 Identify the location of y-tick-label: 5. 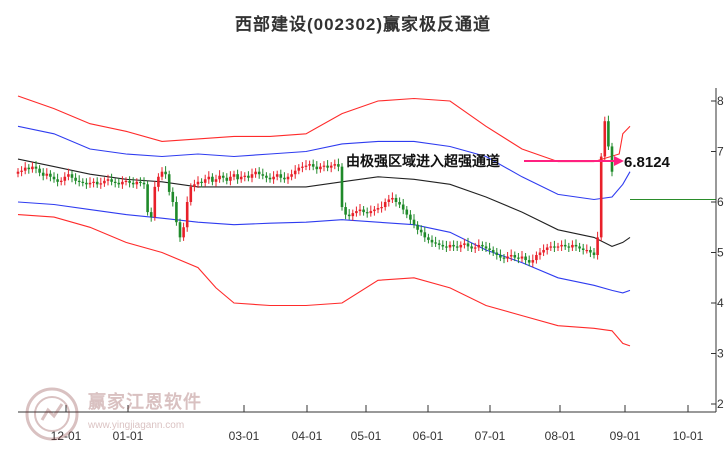
(720, 253).